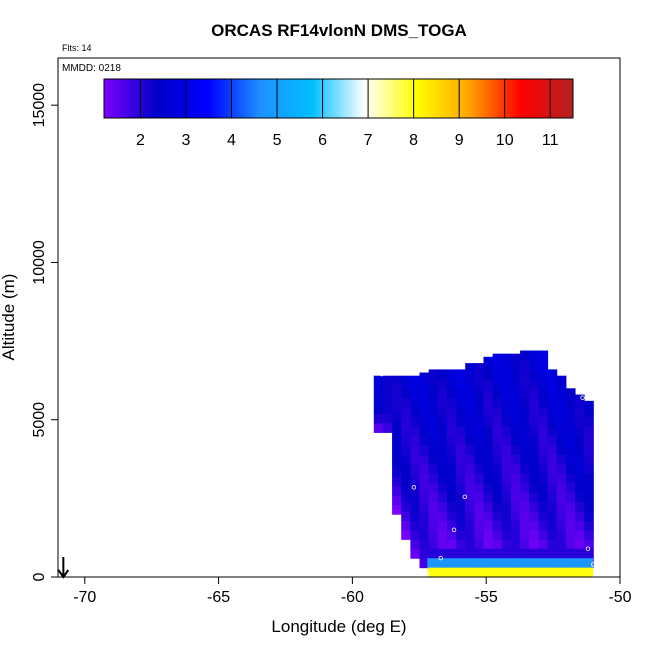  What do you see at coordinates (483, 463) in the screenshot?
I see `heatmap-cells` at bounding box center [483, 463].